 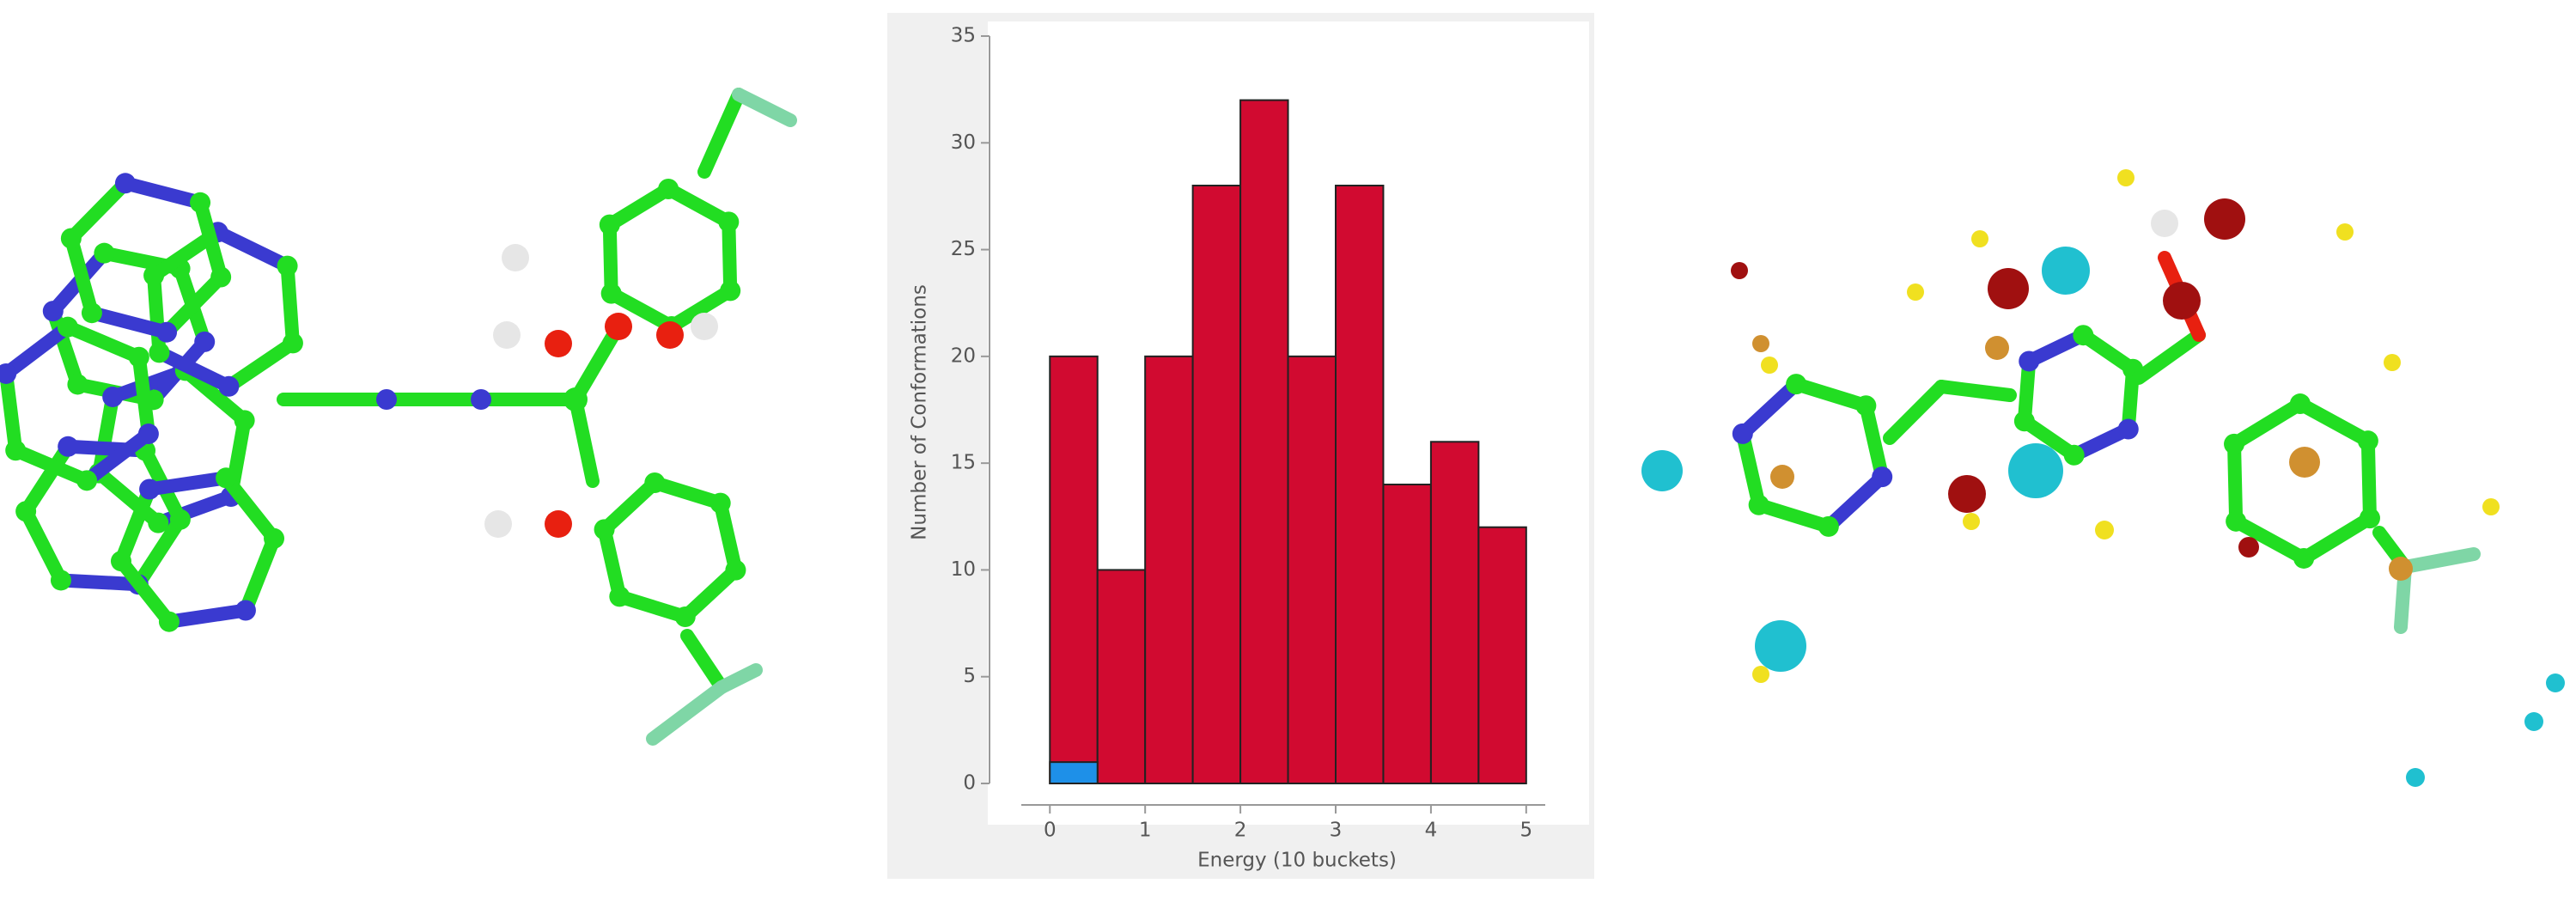 What do you see at coordinates (964, 463) in the screenshot?
I see `y-tick-label: 15` at bounding box center [964, 463].